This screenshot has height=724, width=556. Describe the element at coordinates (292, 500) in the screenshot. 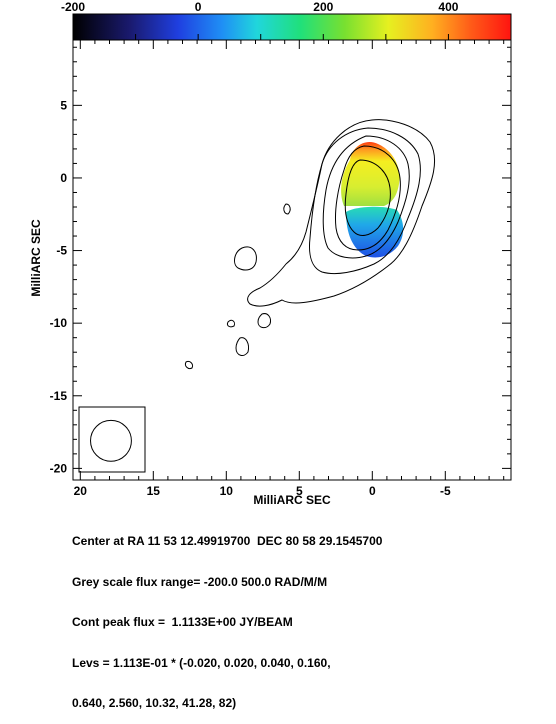

I see `x-axis-label: MilliARC SEC` at that location.